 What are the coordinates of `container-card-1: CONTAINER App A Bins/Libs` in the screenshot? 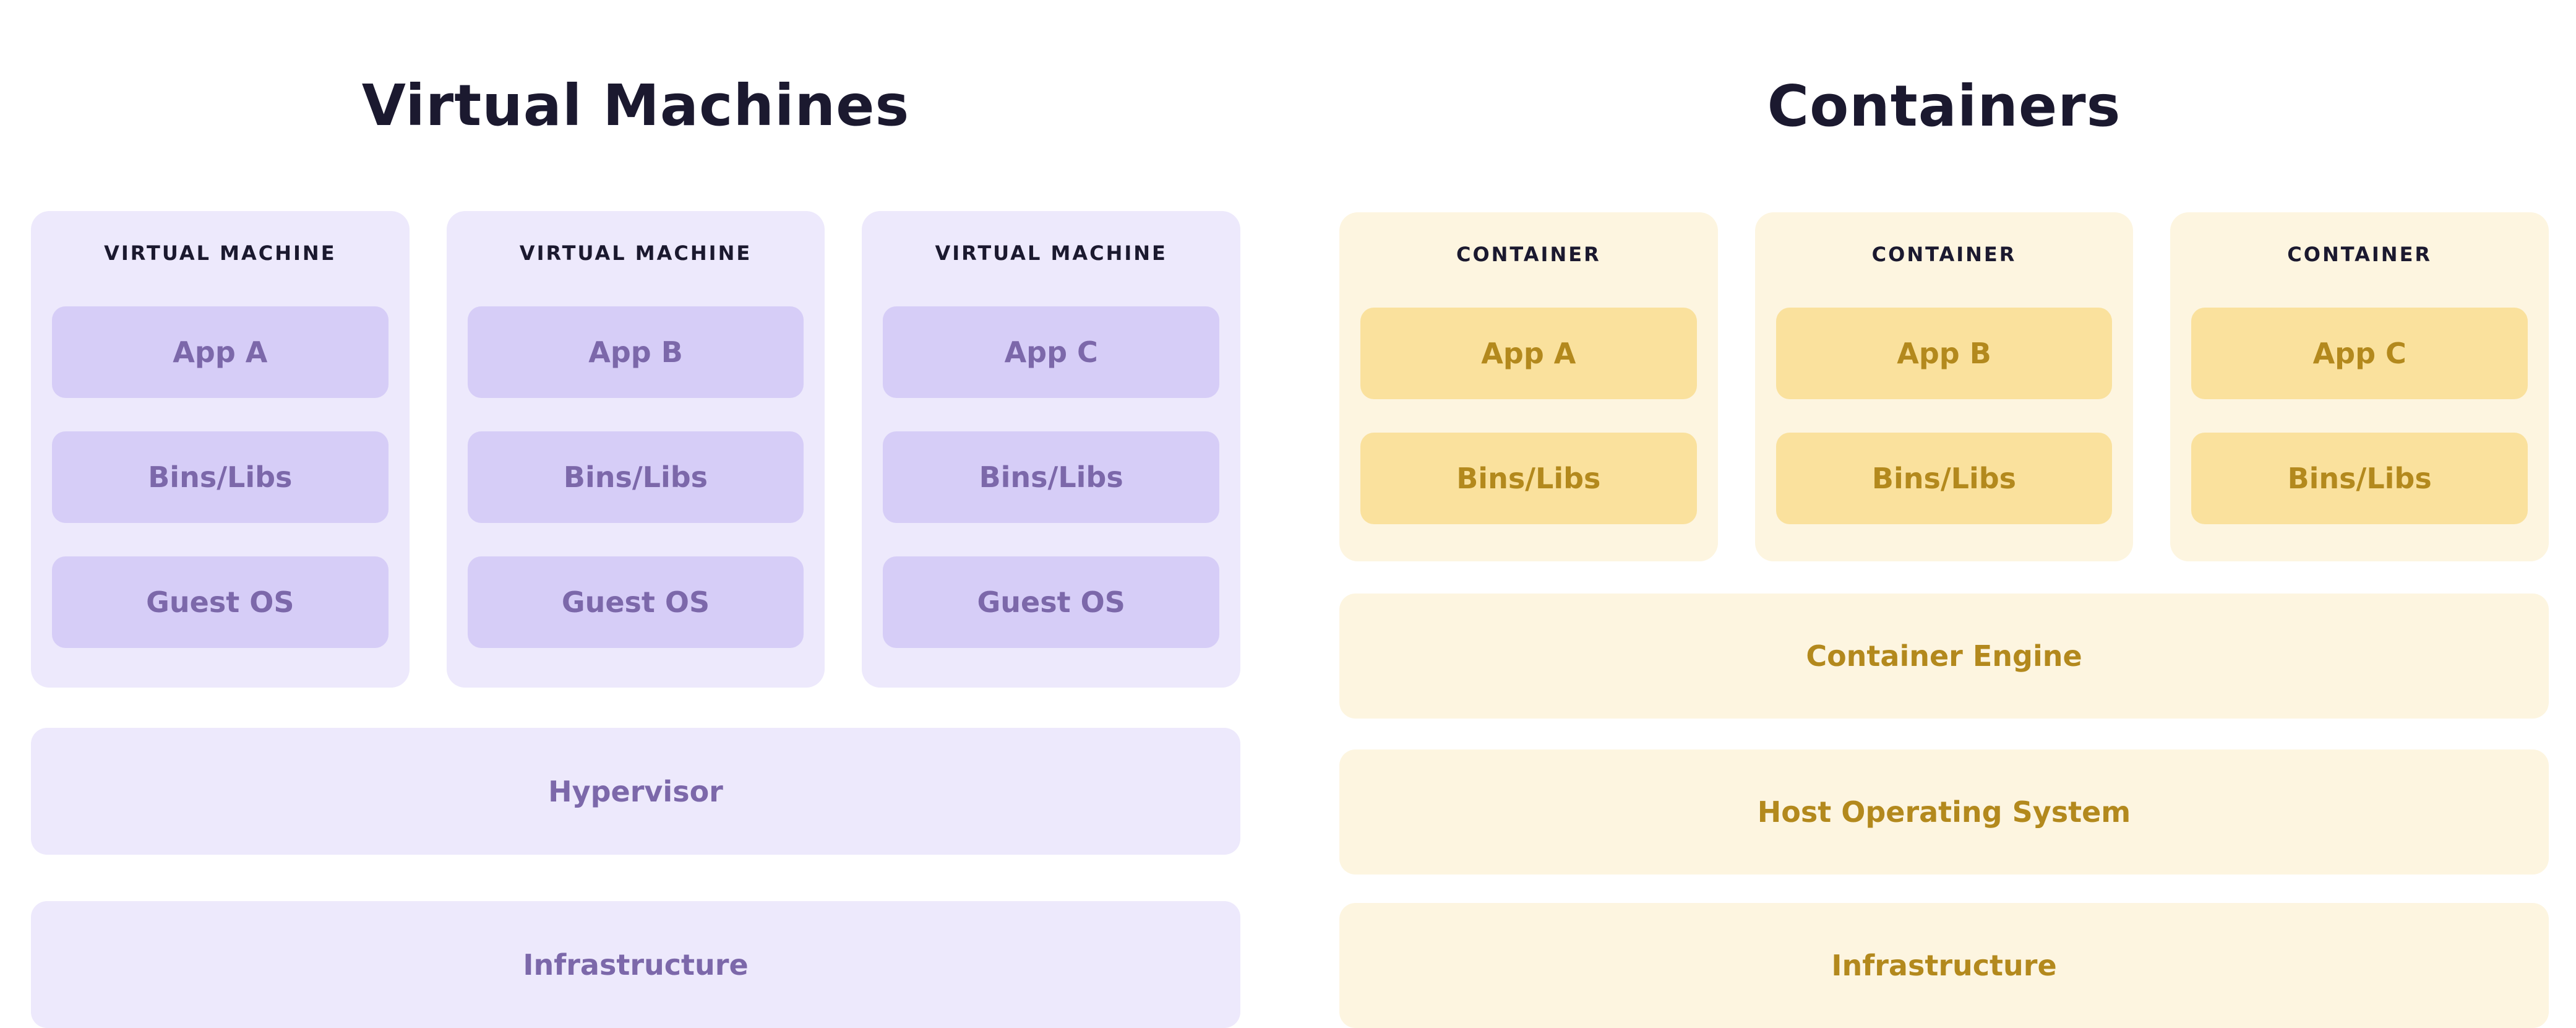 It's located at (1528, 386).